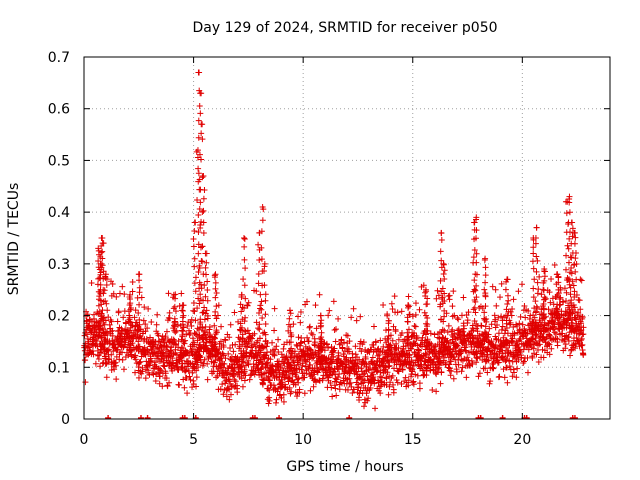 The image size is (640, 480). I want to click on y-axis-title: SRMTID / TECUs, so click(14, 239).